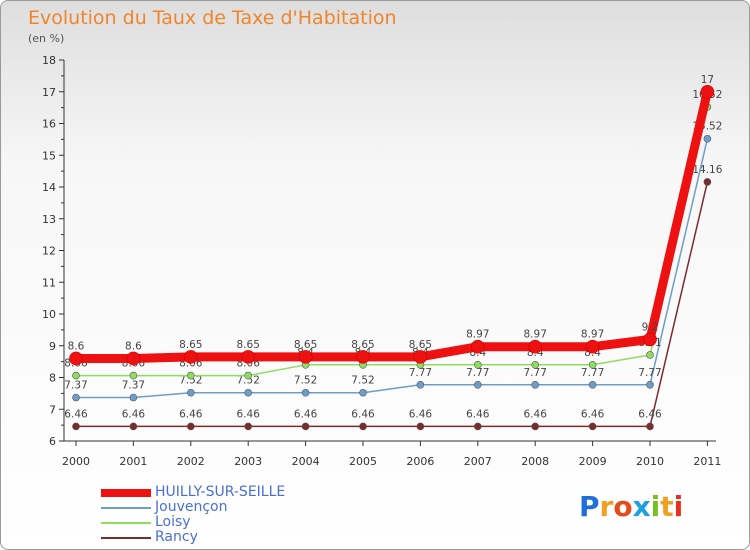 The image size is (750, 550). I want to click on logo-letter: P, so click(589, 506).